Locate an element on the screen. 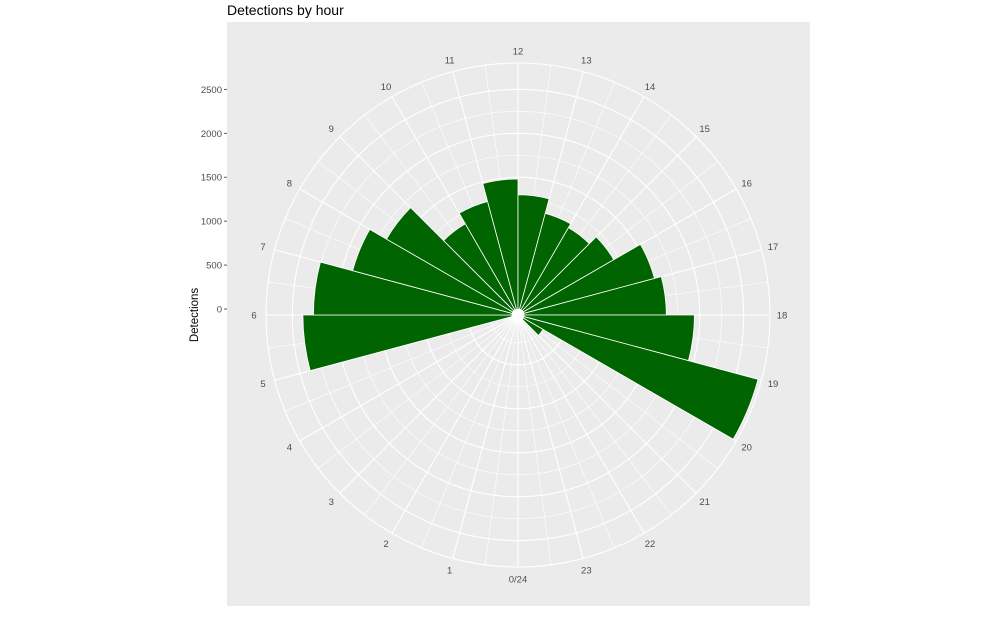  hour-label-11: 11 is located at coordinates (450, 60).